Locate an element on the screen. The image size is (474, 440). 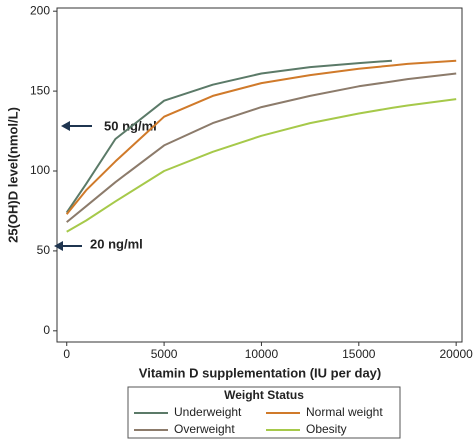
annotation-arrow is located at coordinates (73, 186).